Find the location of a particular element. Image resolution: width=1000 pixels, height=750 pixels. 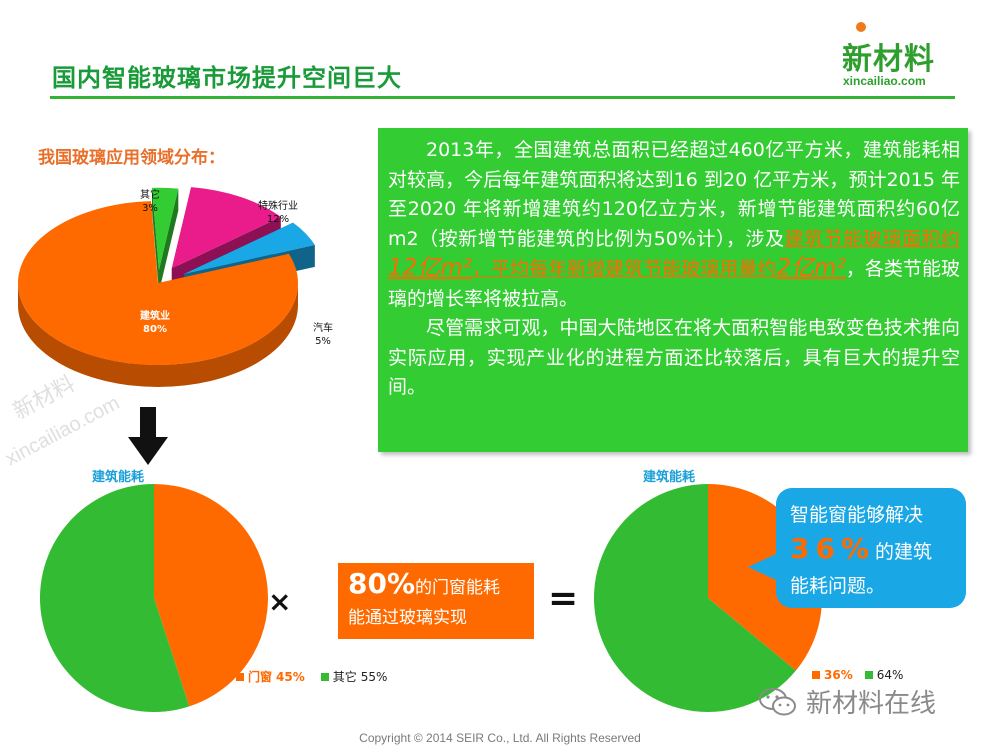

p1-highlight-2-number: 2亿m² is located at coordinates (811, 268).